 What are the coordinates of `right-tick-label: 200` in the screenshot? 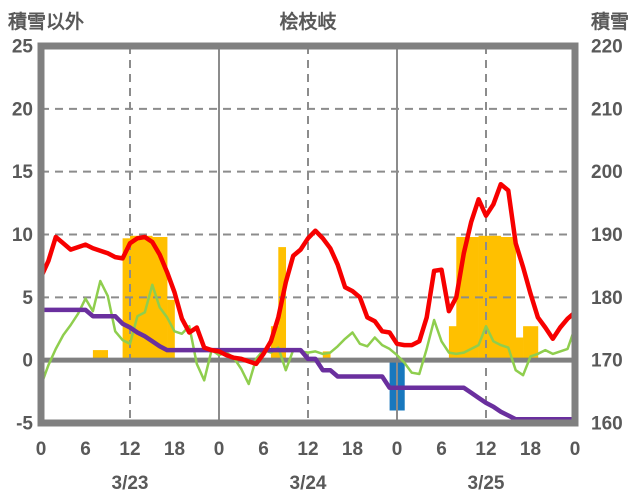 It's located at (607, 172).